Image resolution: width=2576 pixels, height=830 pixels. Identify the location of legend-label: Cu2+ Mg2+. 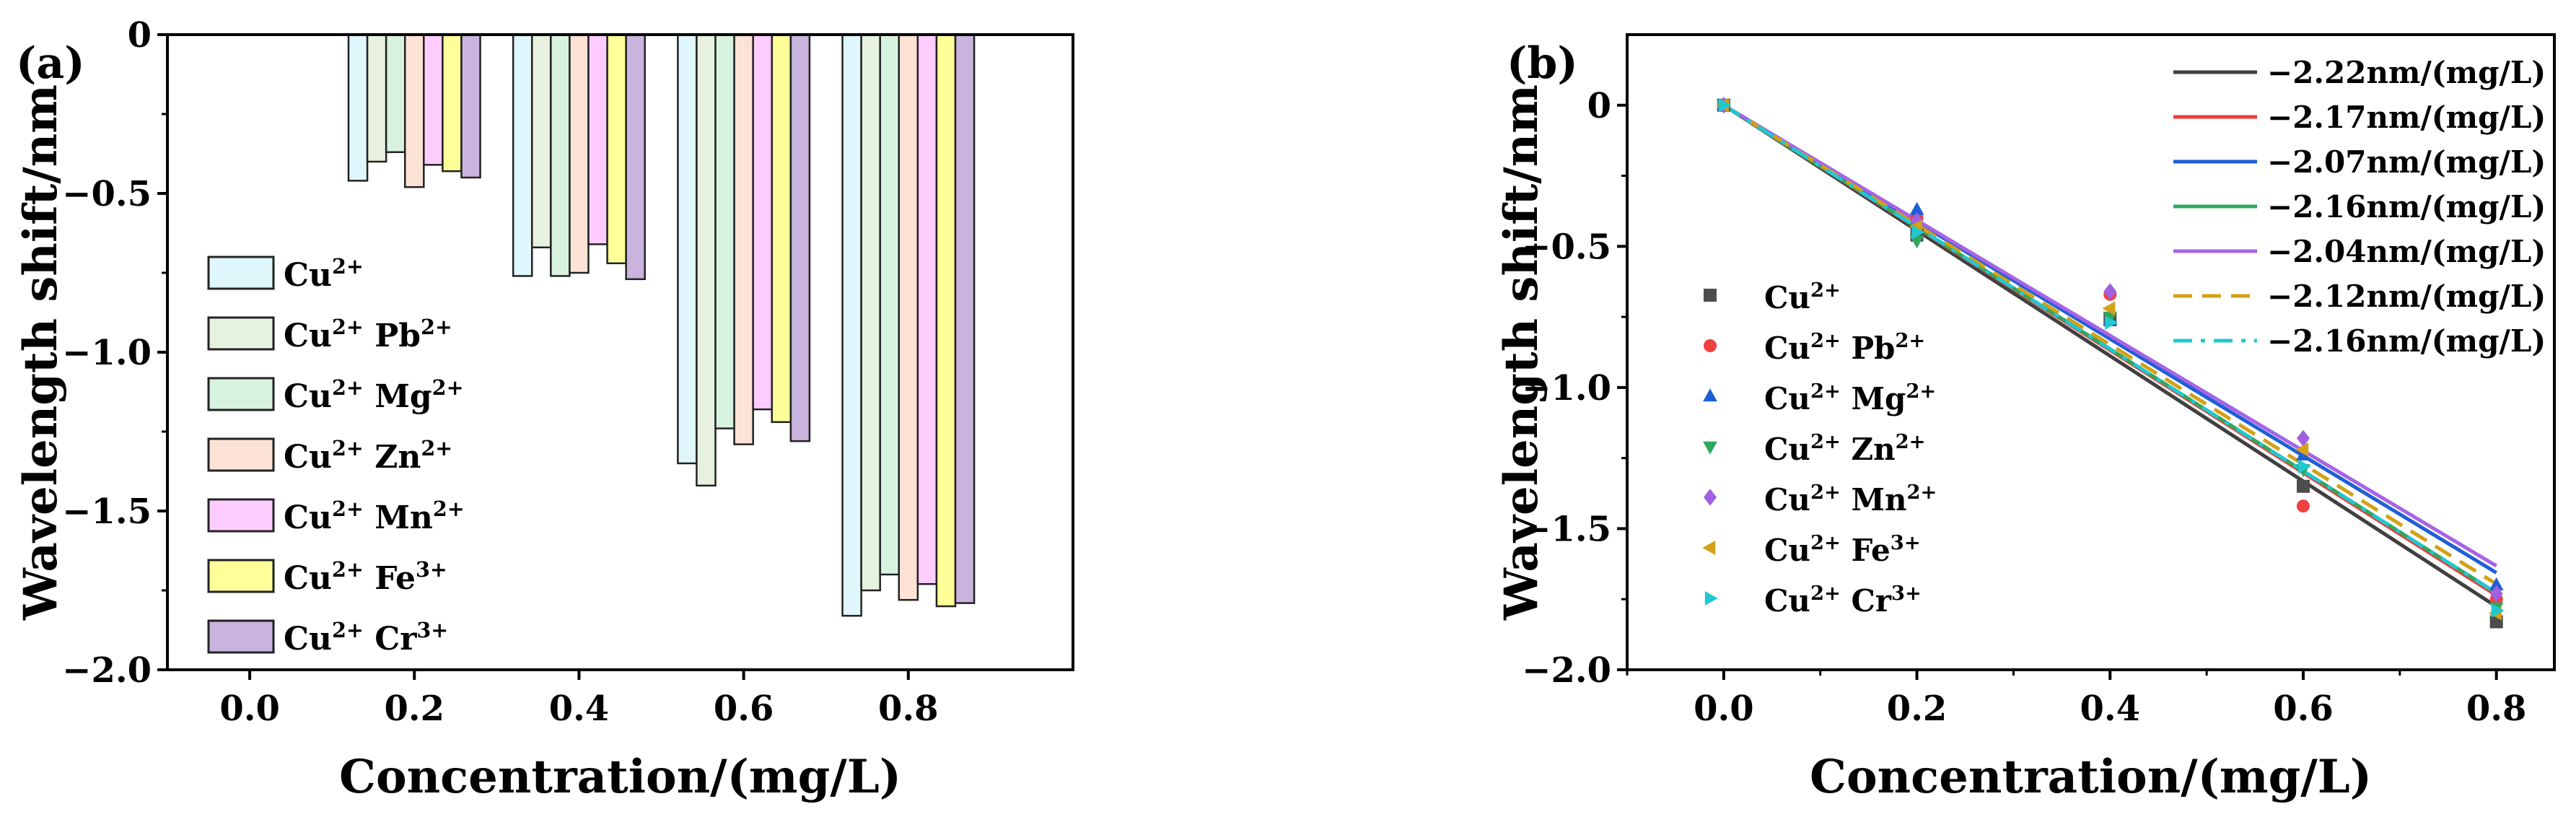
(374, 395).